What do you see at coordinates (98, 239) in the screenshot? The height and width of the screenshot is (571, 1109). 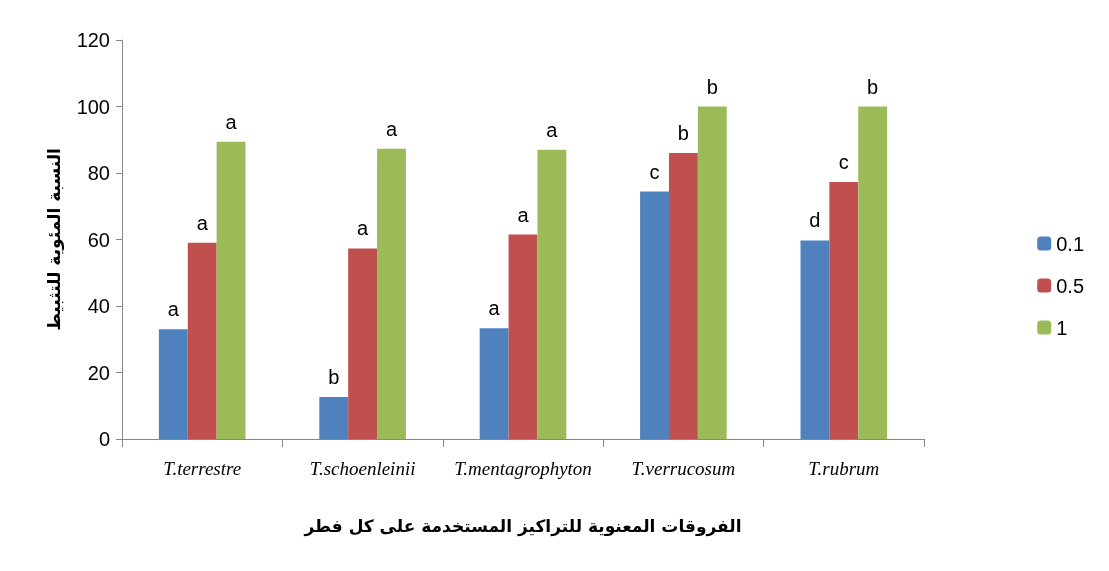 I see `y-tick-label: 60` at bounding box center [98, 239].